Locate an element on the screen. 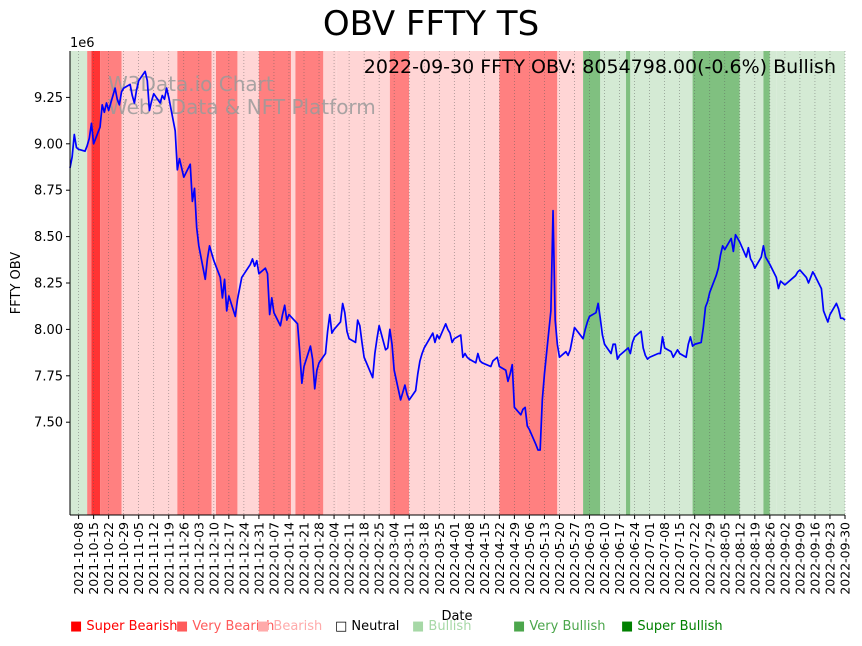  x-tick-label: 2021-12-03 is located at coordinates (198, 558).